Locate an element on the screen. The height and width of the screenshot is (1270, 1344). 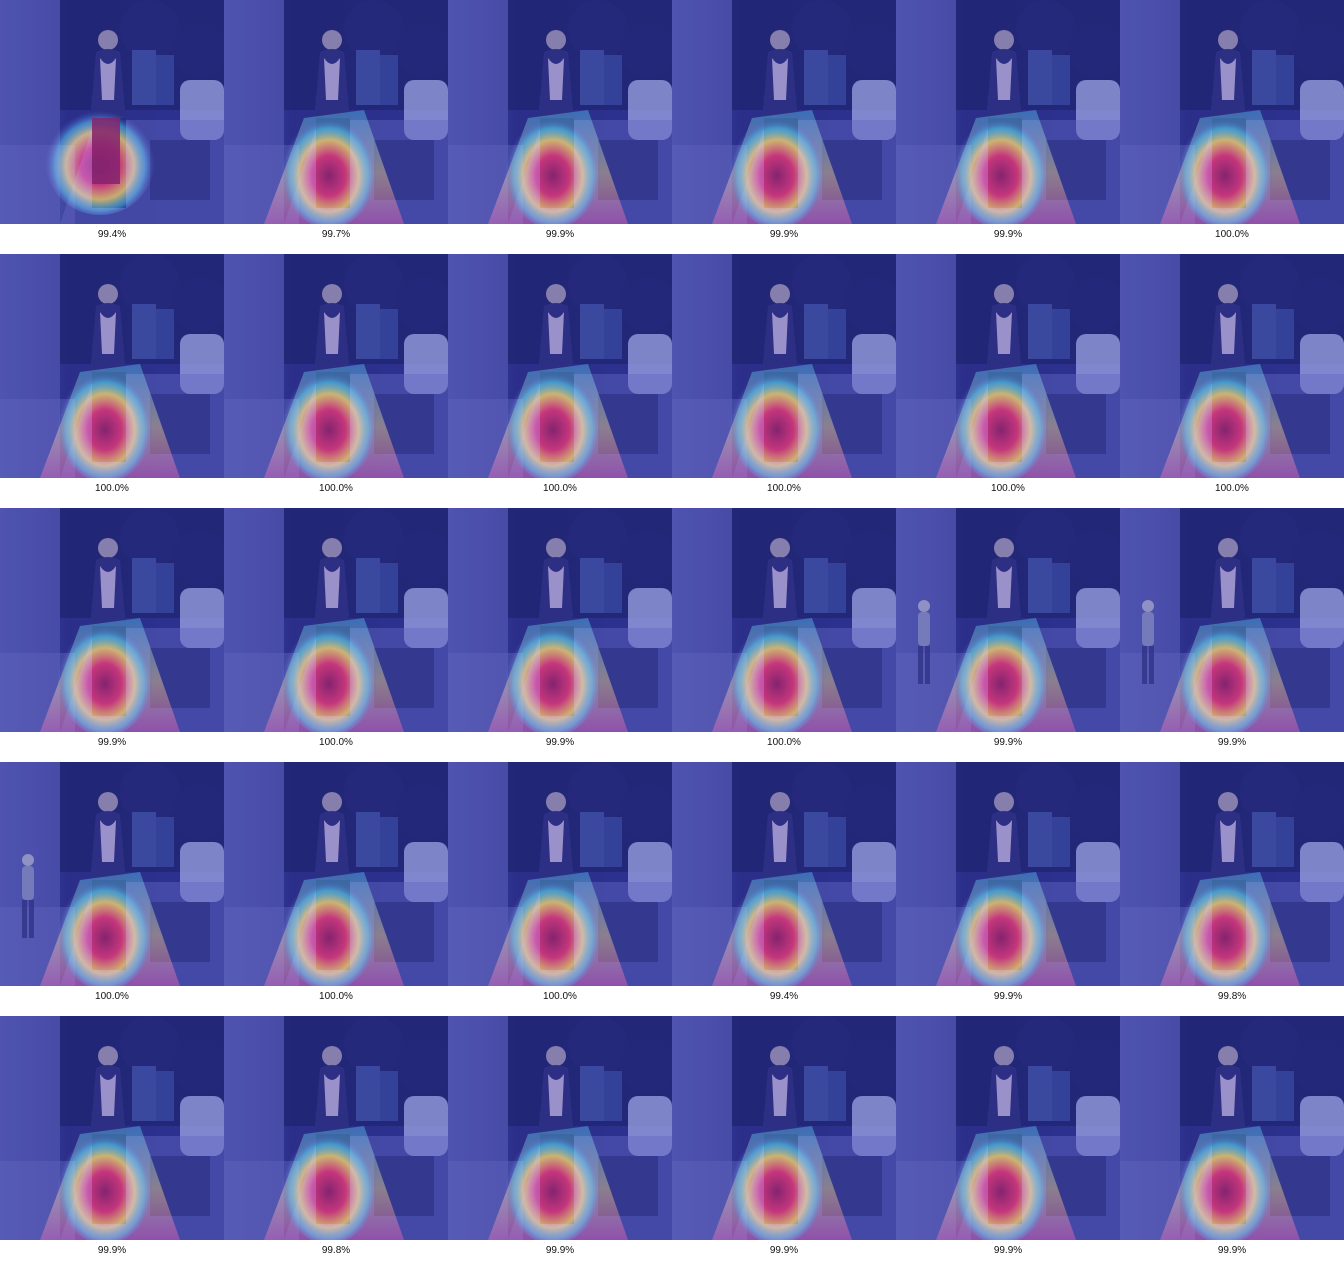
frame-cell: 99.8% is located at coordinates (336, 1143).